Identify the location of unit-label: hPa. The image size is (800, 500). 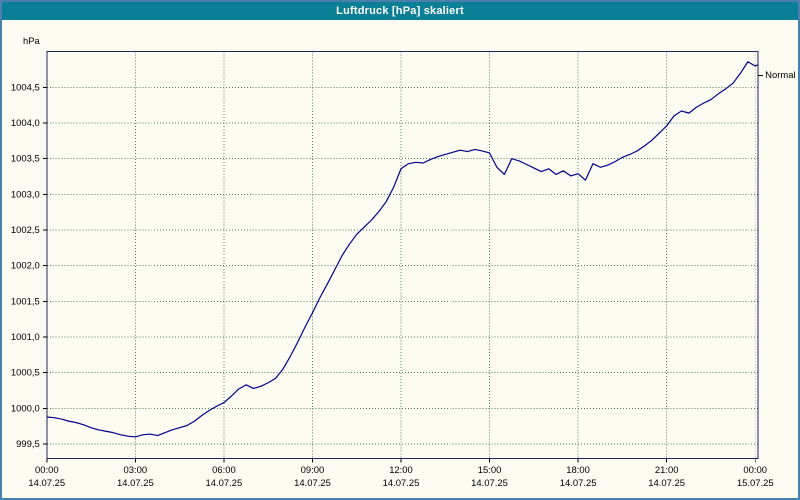
(32, 40).